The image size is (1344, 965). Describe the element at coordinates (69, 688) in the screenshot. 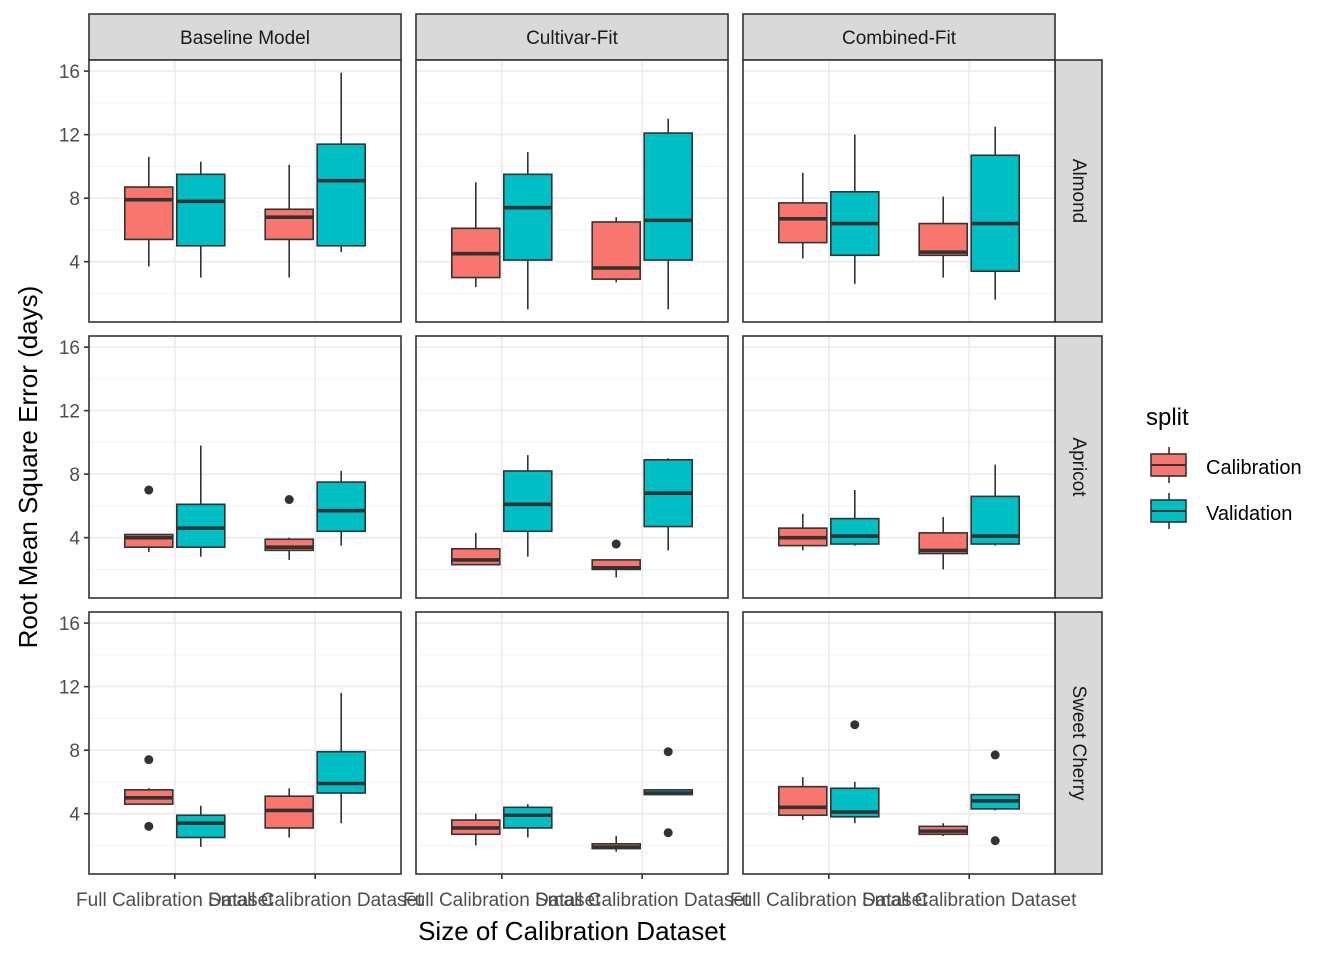

I see `y-tick-label: 12` at that location.